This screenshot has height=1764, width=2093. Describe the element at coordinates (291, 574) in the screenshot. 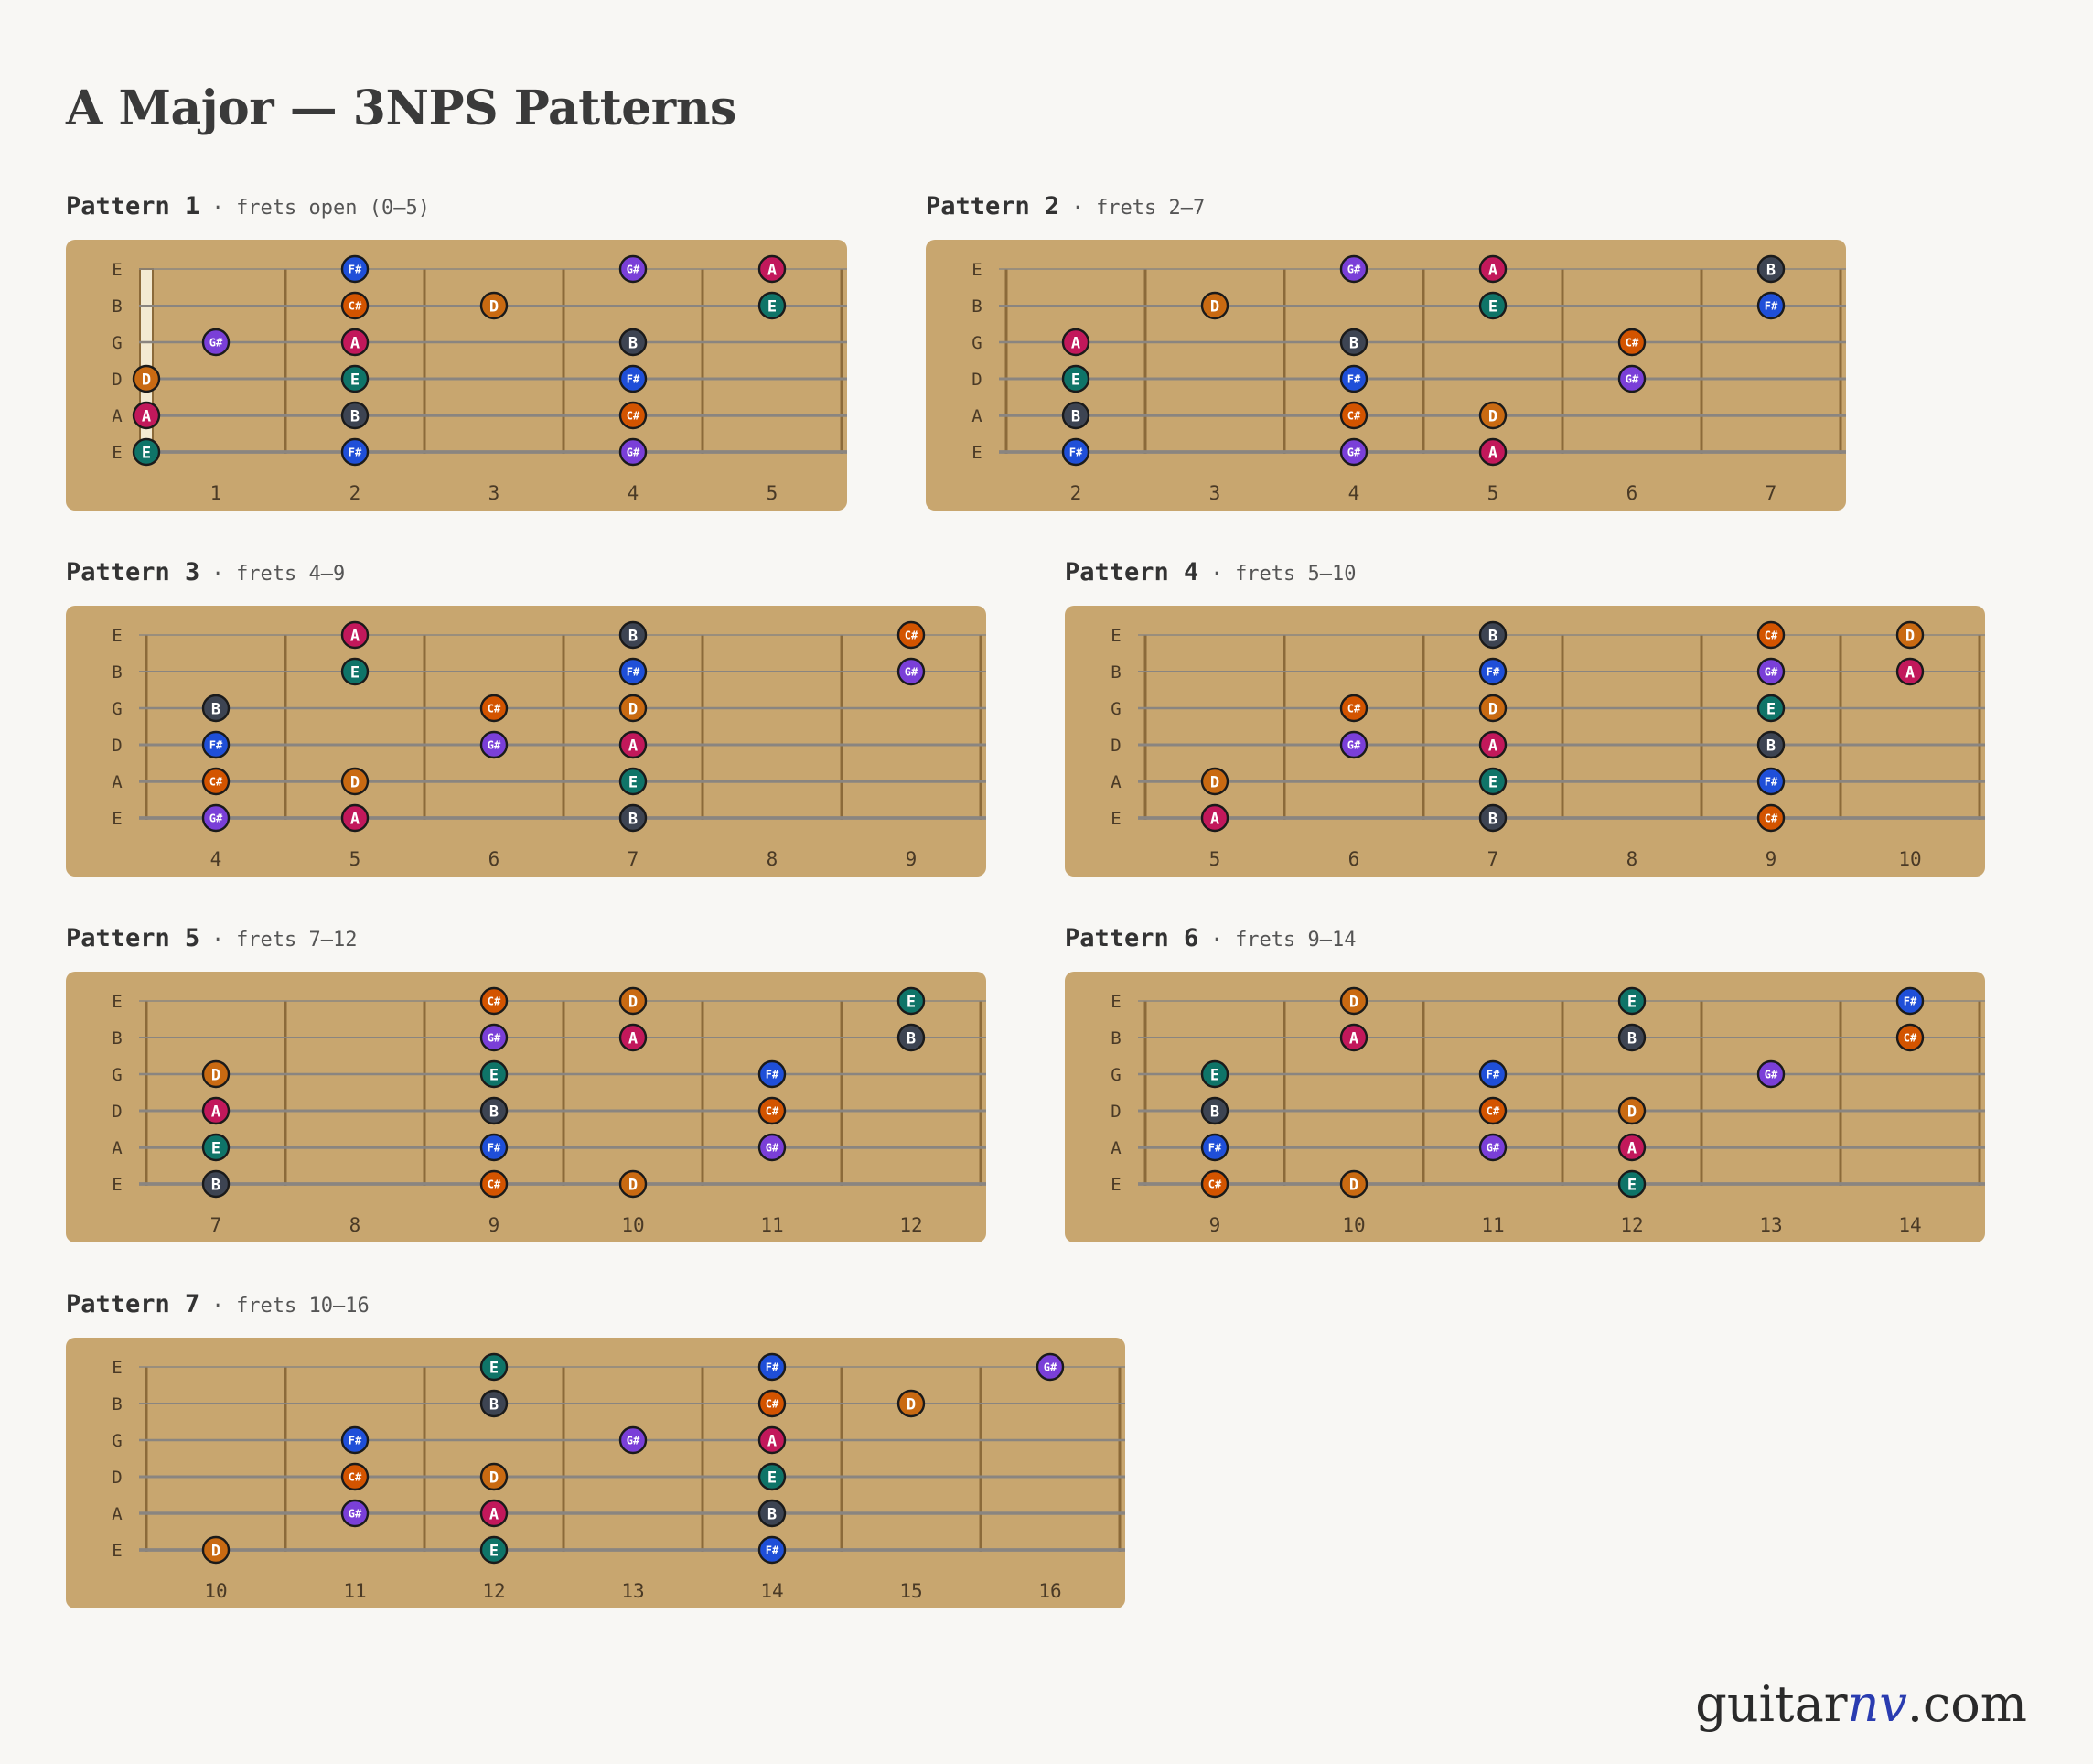

I see `pattern-range: frets 4–9` at that location.